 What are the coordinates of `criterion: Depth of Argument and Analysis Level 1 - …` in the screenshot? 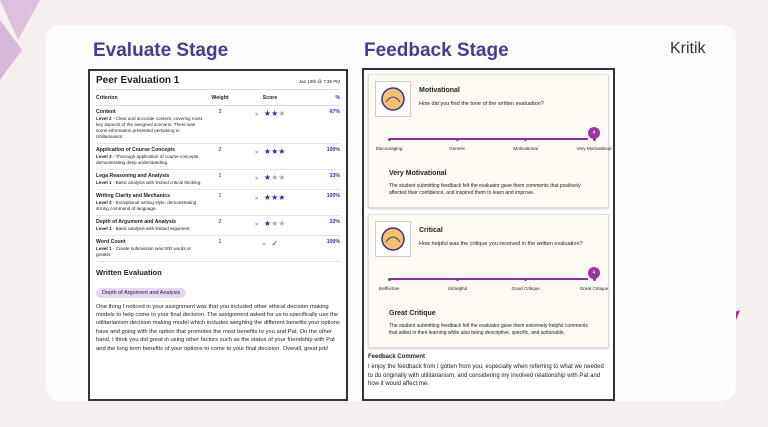 It's located at (151, 225).